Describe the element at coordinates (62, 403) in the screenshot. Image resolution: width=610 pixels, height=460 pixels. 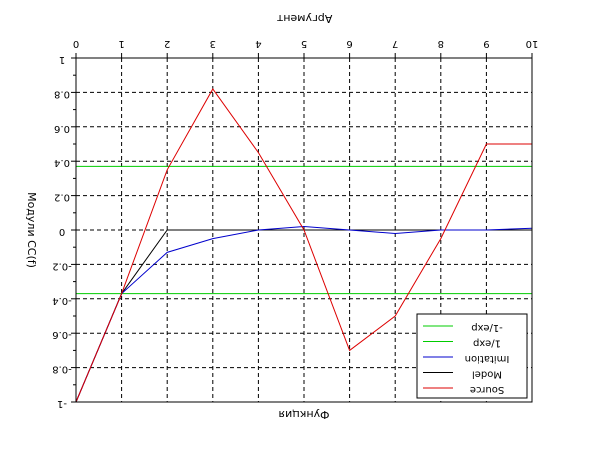
I see `y-tick-label: -1` at that location.